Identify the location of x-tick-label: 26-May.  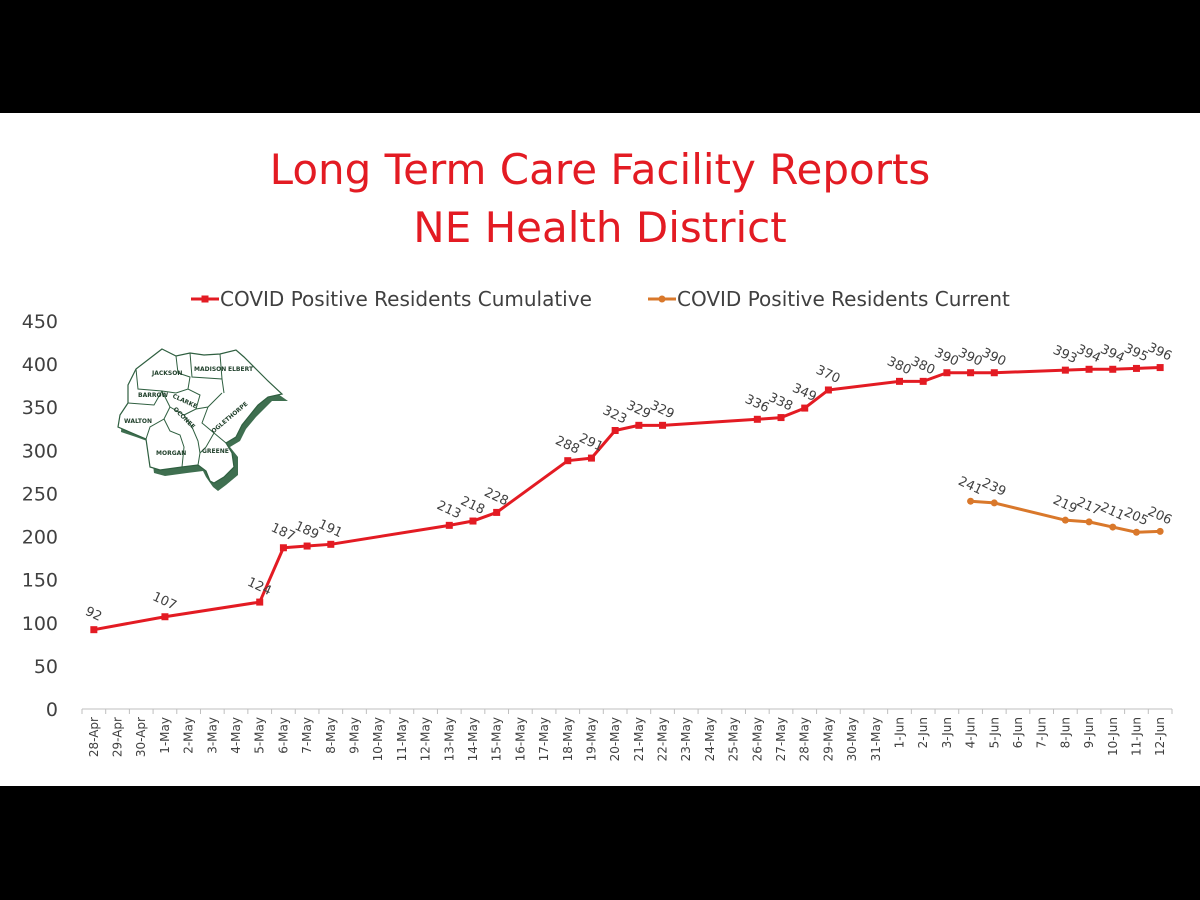
(757, 739).